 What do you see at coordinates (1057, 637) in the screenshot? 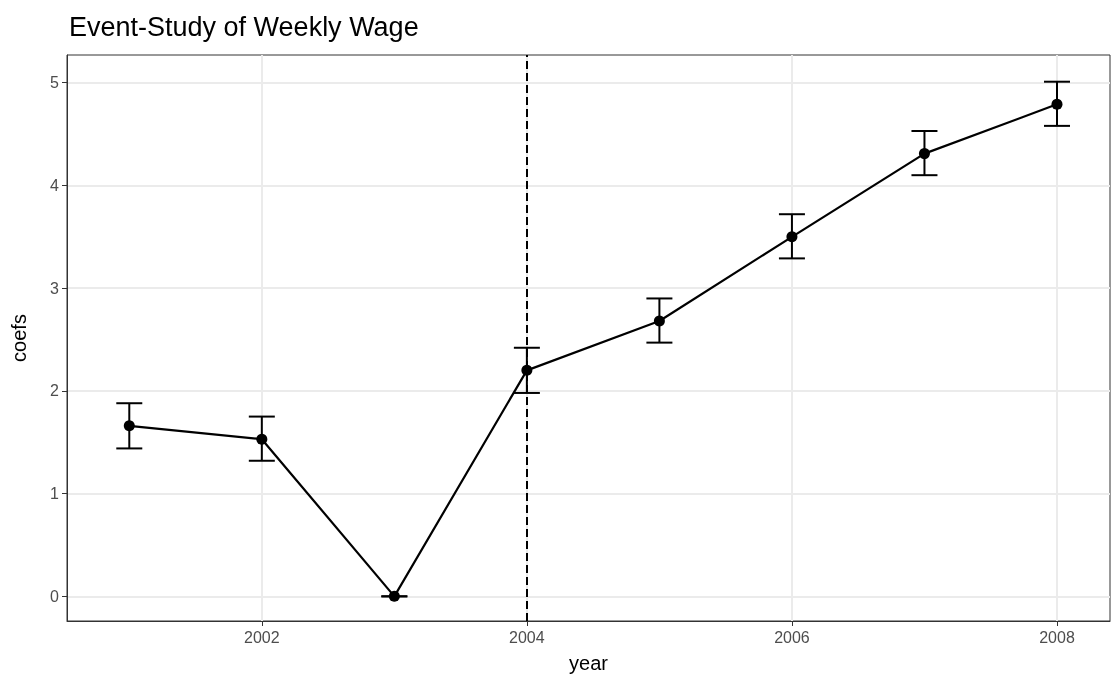
I see `x-tick-label: 2008` at bounding box center [1057, 637].